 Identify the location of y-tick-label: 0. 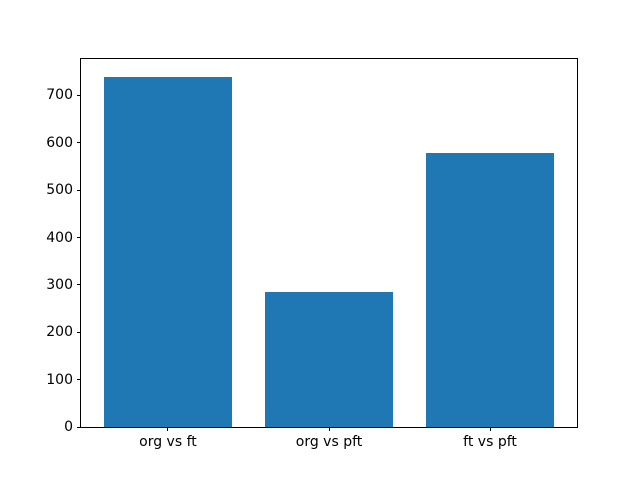
(68, 427).